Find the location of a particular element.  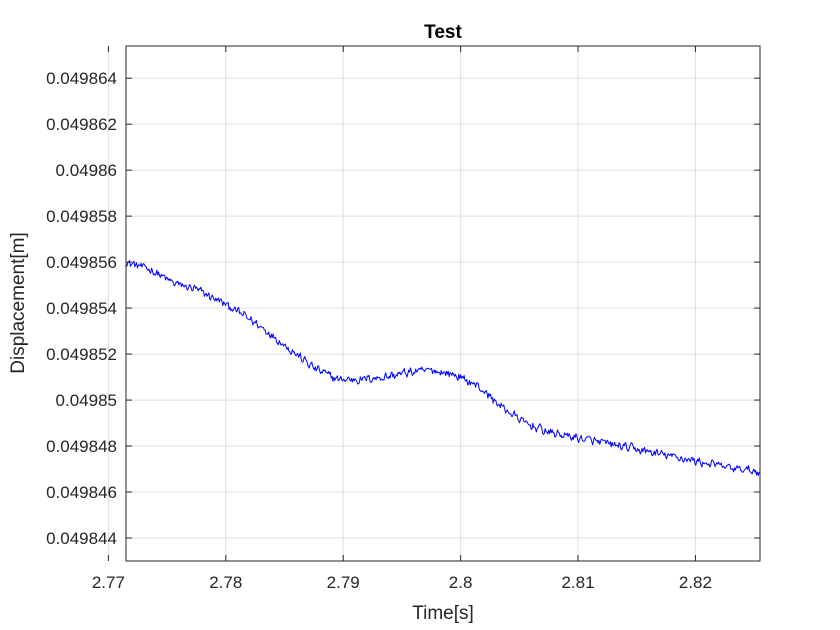

x-tick-labels: 2.77 2.78 2.79 2.8 2.81 2.82 is located at coordinates (402, 582).